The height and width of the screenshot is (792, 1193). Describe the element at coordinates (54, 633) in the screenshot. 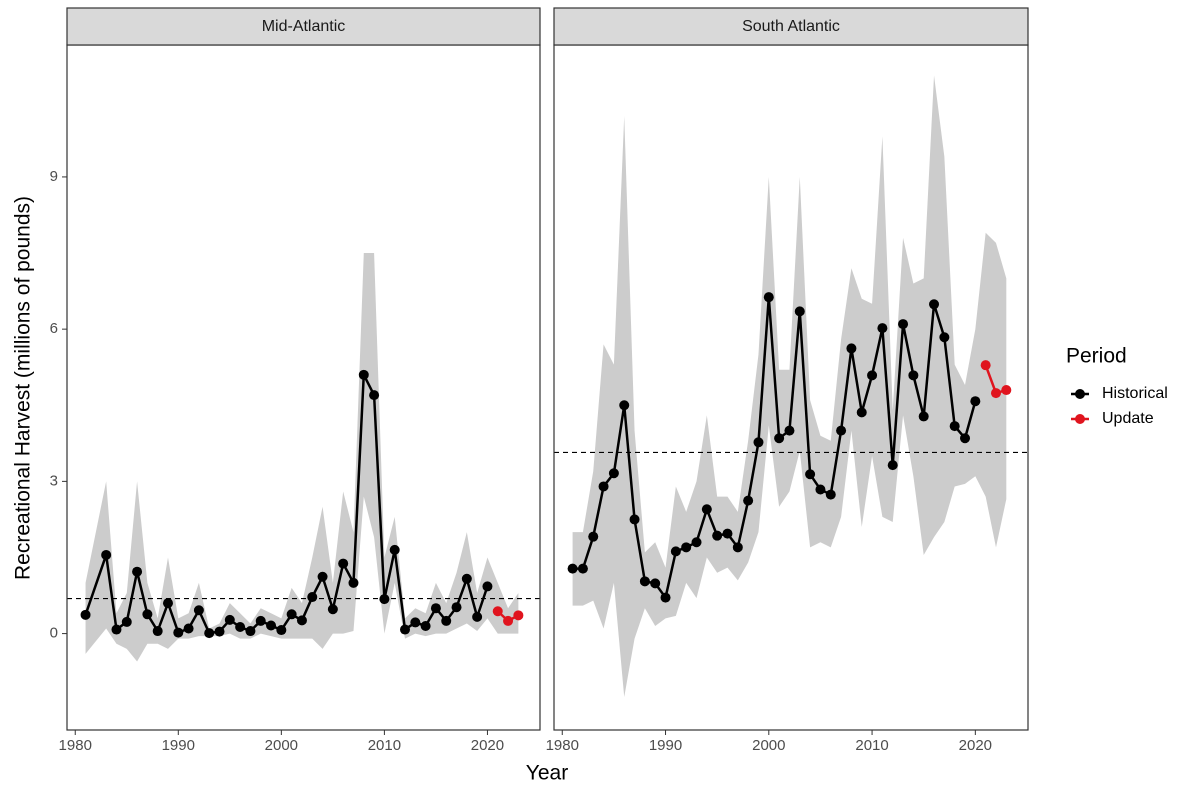

I see `y-tick-label: 0` at that location.